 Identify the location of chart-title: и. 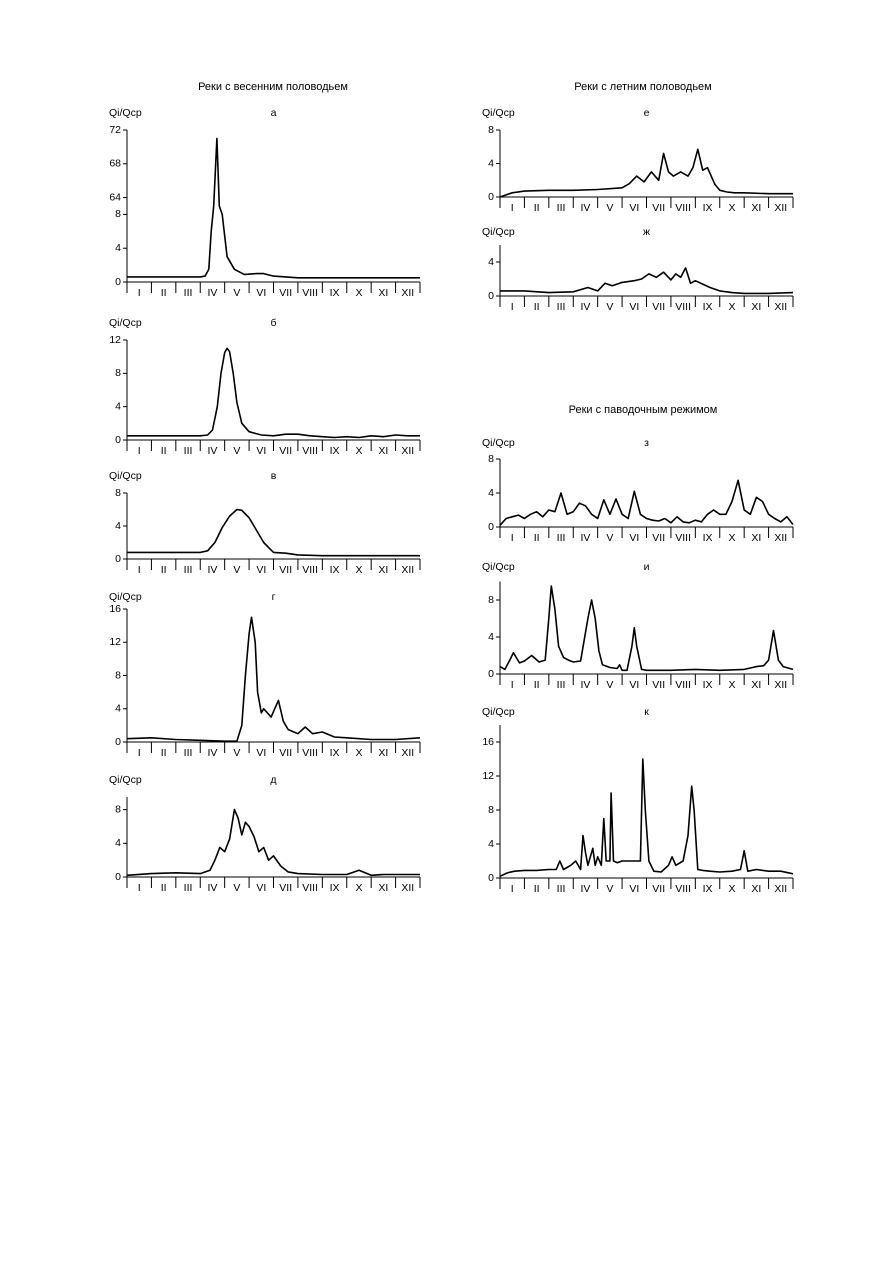
(647, 567).